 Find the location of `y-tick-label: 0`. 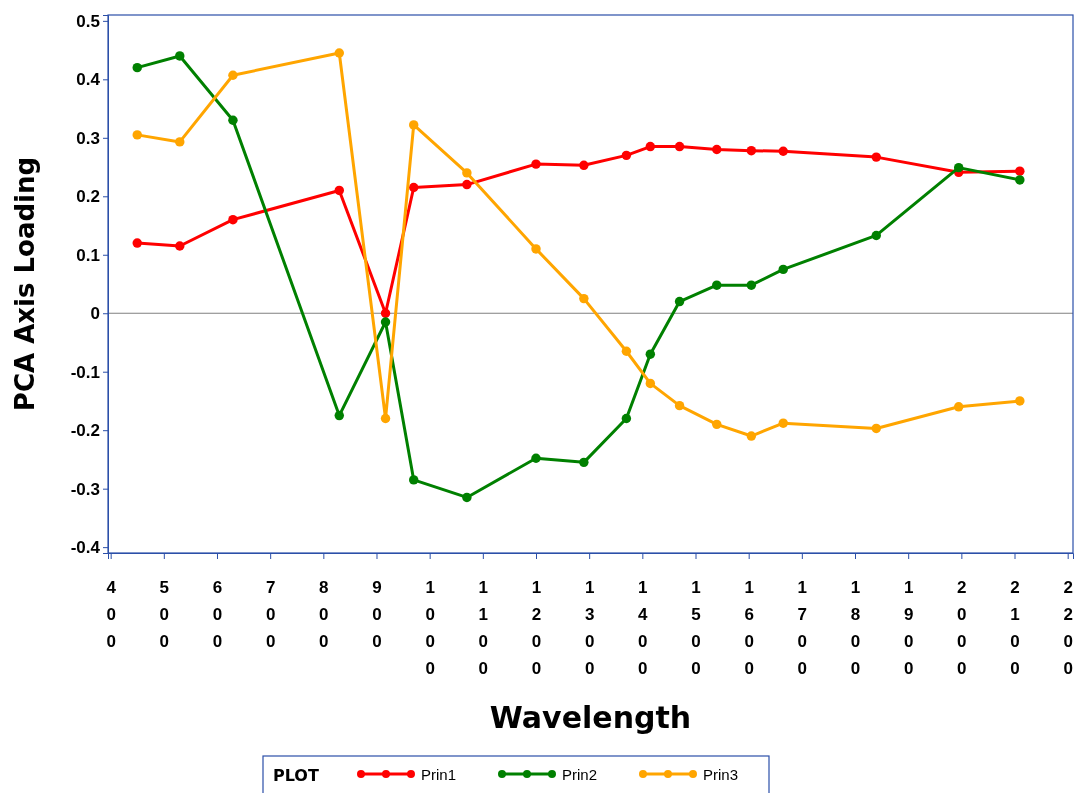

y-tick-label: 0 is located at coordinates (95, 314).